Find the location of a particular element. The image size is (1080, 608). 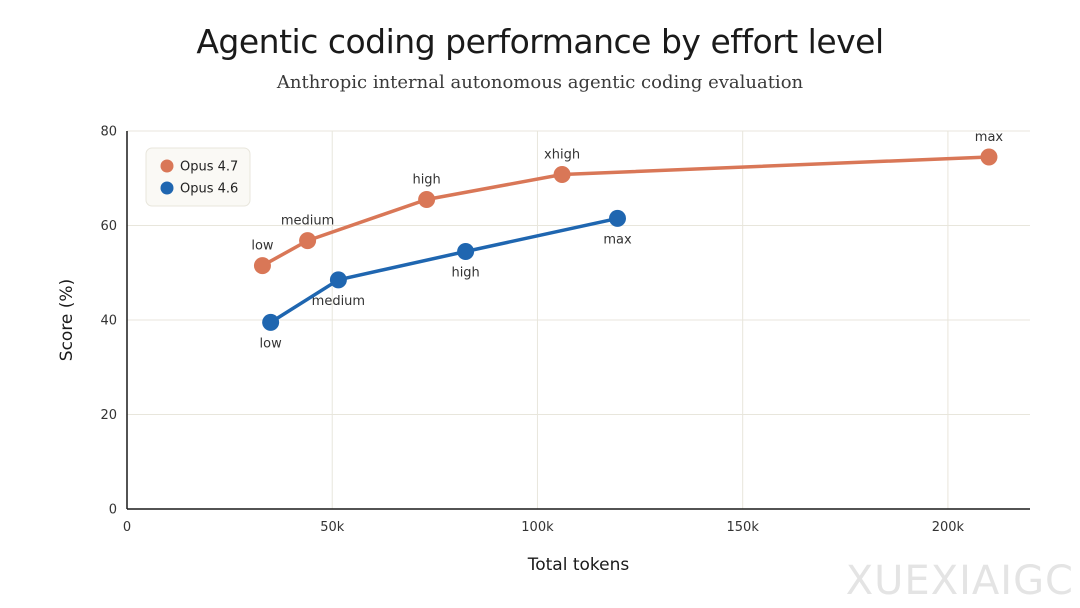

legend-label: Opus 4.7 is located at coordinates (209, 167).